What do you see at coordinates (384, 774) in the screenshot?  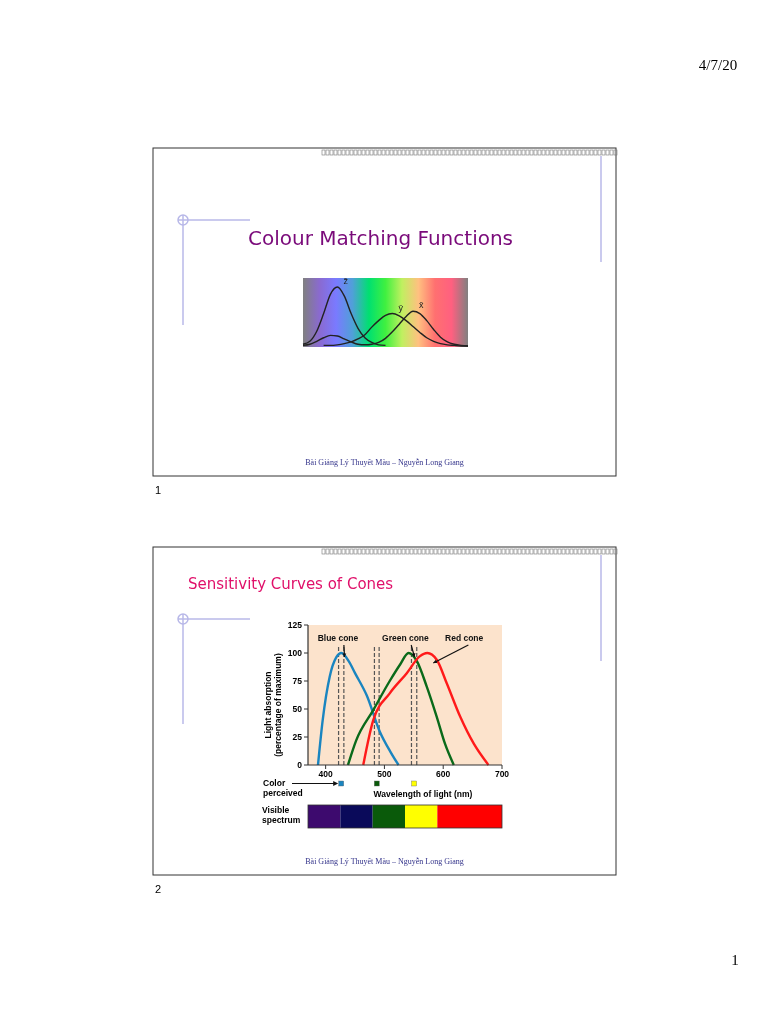 I see `x-tick-label: 500` at bounding box center [384, 774].